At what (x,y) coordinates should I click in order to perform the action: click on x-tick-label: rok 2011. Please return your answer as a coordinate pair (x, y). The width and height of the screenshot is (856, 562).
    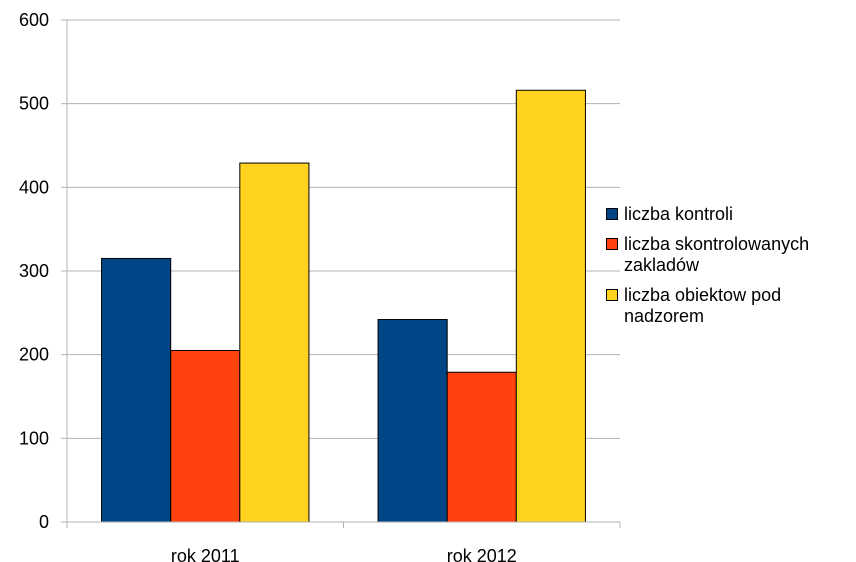
    Looking at the image, I should click on (205, 554).